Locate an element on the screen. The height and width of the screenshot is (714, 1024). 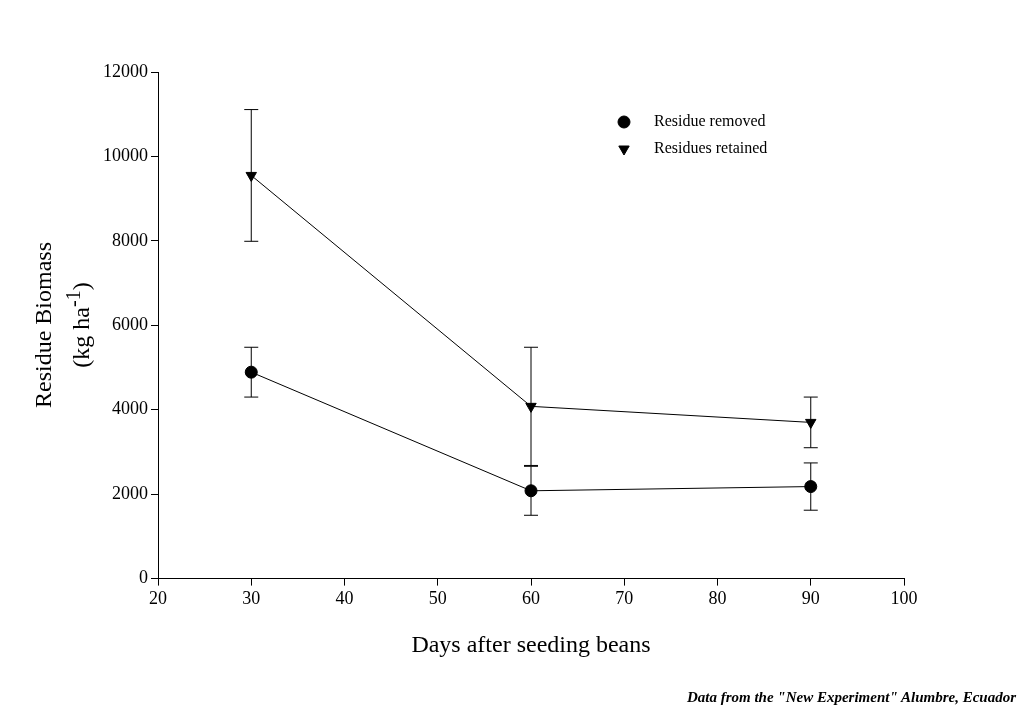
x-tick-label: 100 is located at coordinates (904, 598).